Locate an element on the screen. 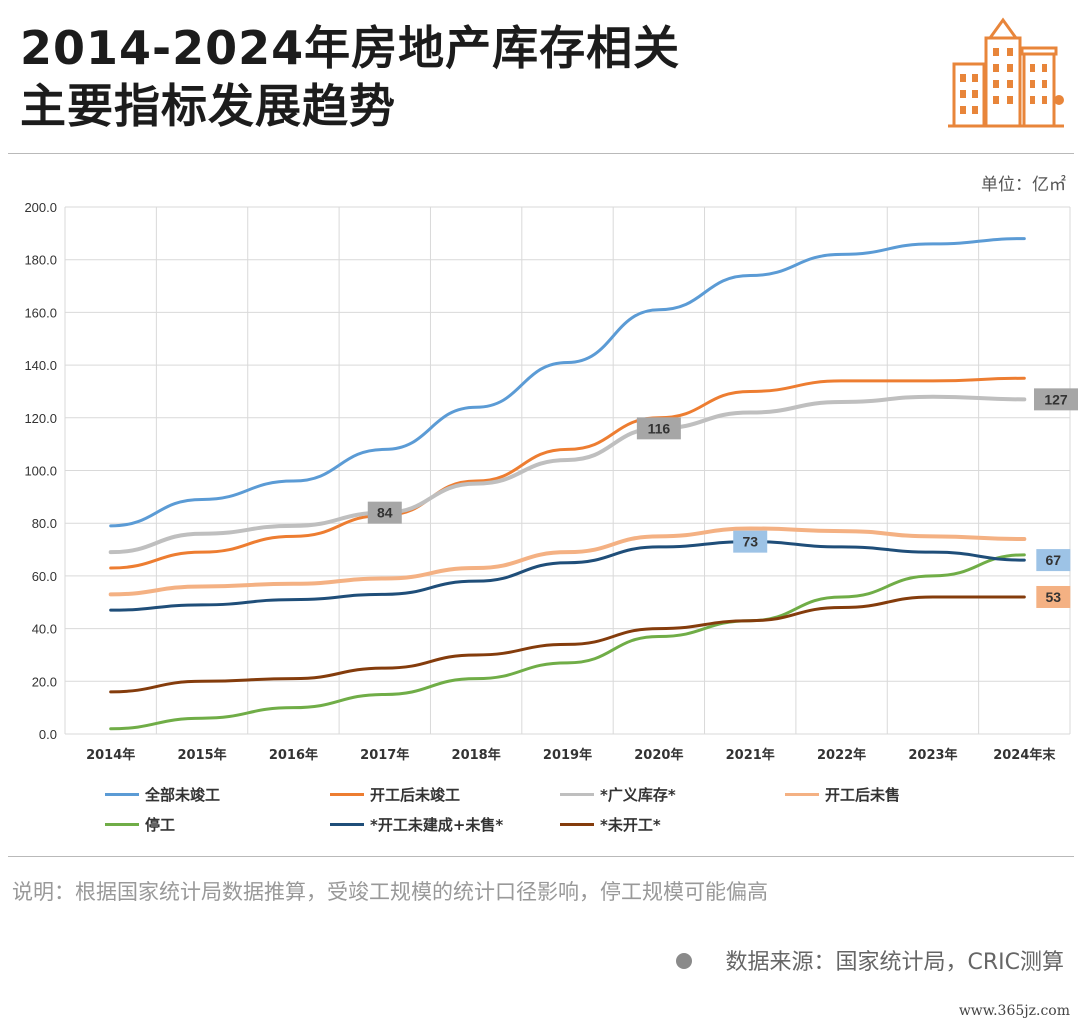 The height and width of the screenshot is (1029, 1080). data-label: 73 is located at coordinates (750, 541).